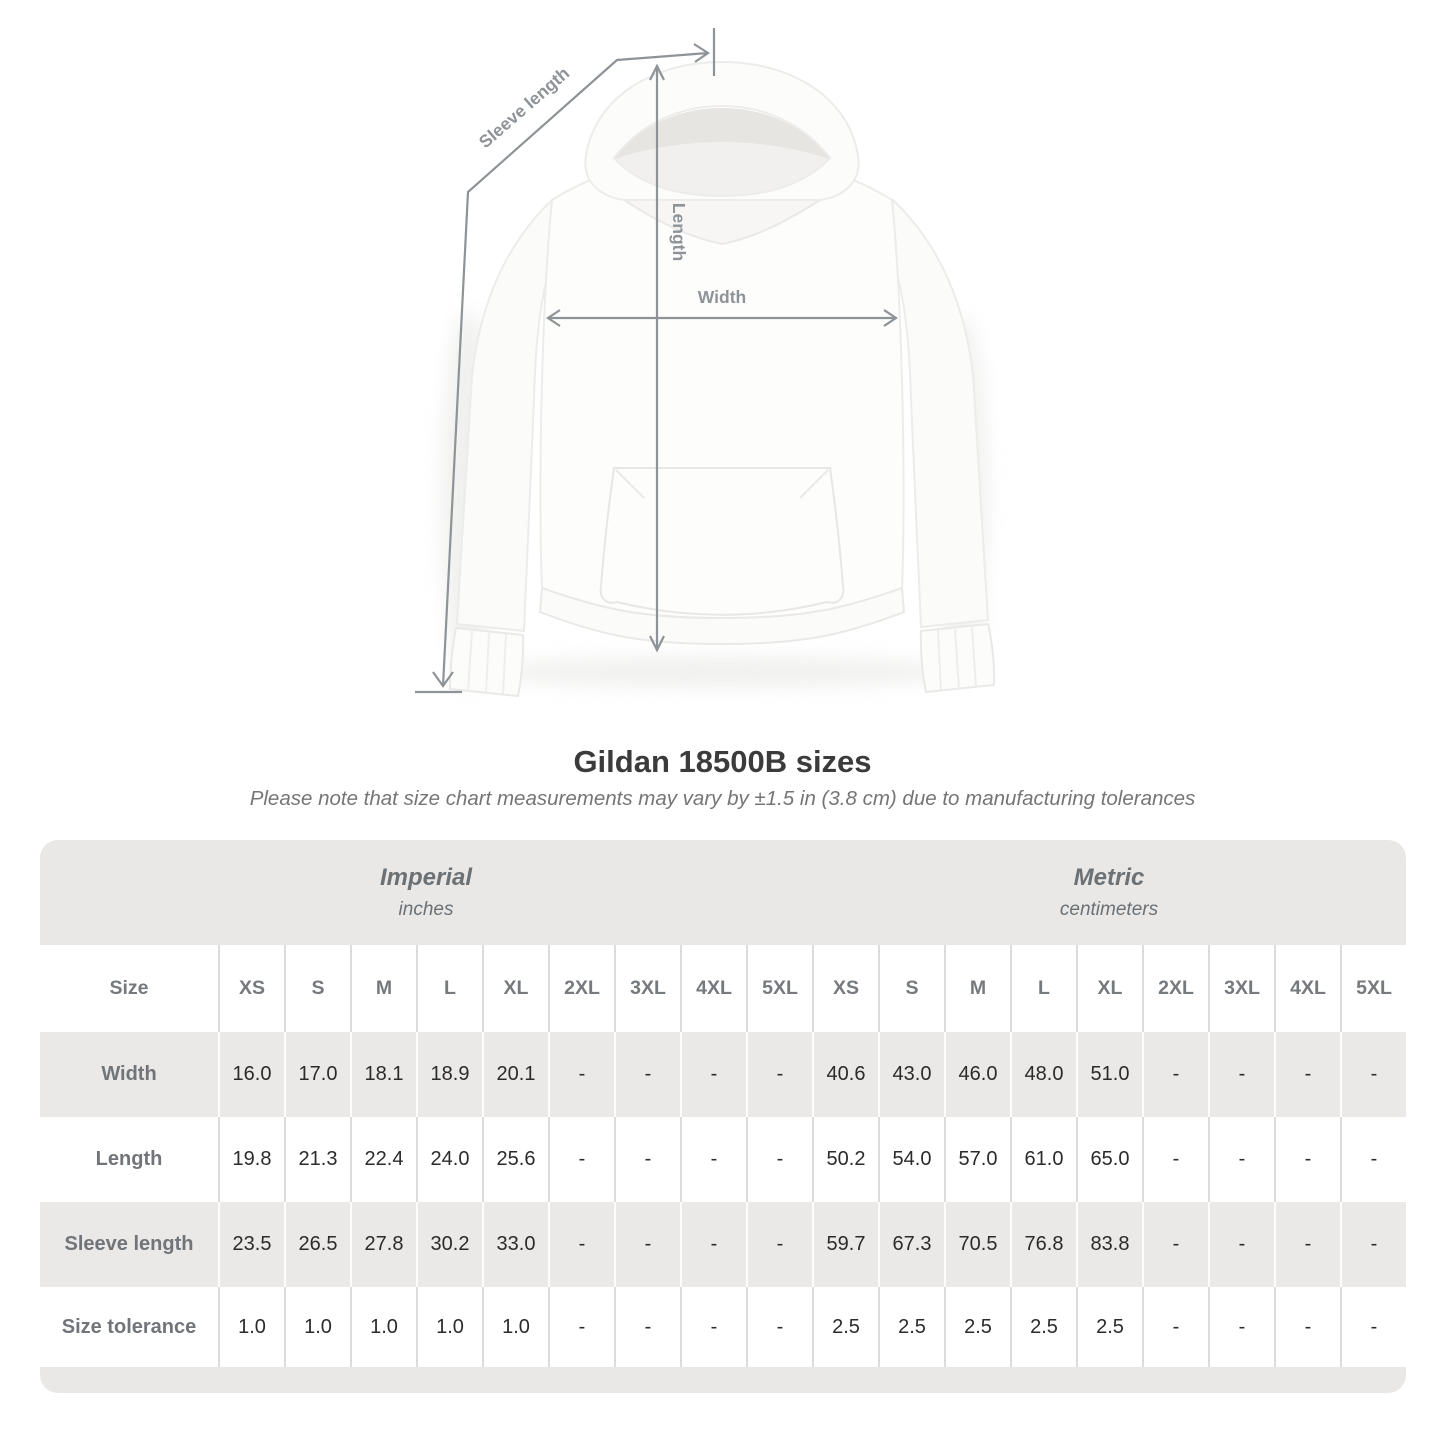 Image resolution: width=1445 pixels, height=1445 pixels. I want to click on value-cell-metric-xl: 65.0, so click(1109, 1159).